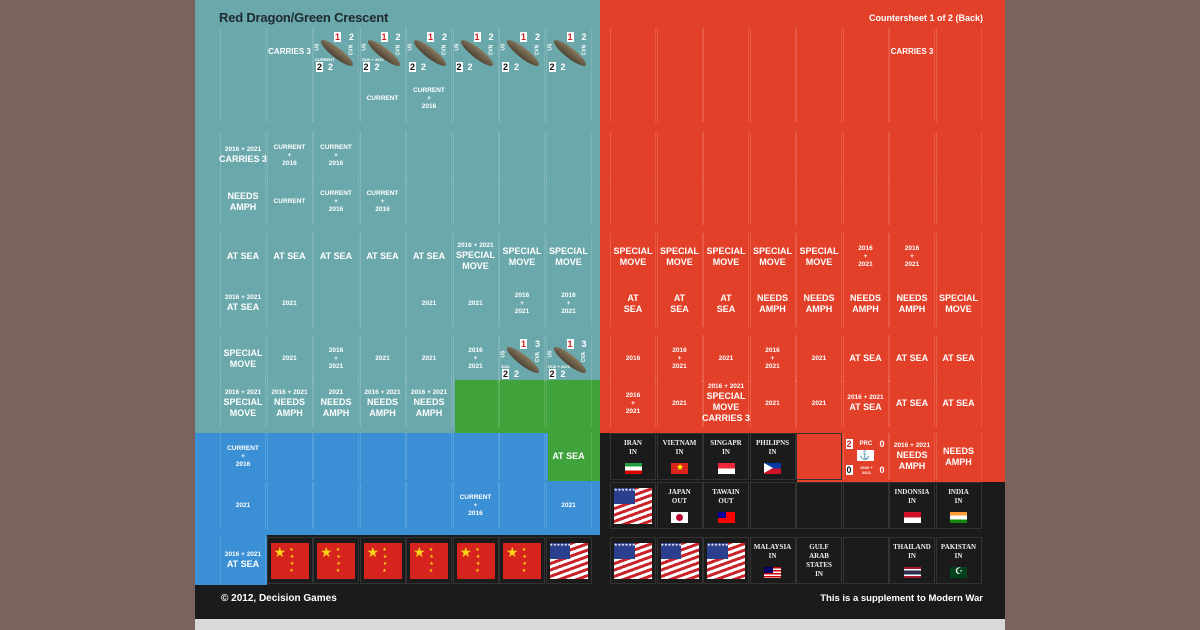 This screenshot has width=1200, height=630. Describe the element at coordinates (568, 303) in the screenshot. I see `counter-left-r6-c8: 2016 +2021` at that location.